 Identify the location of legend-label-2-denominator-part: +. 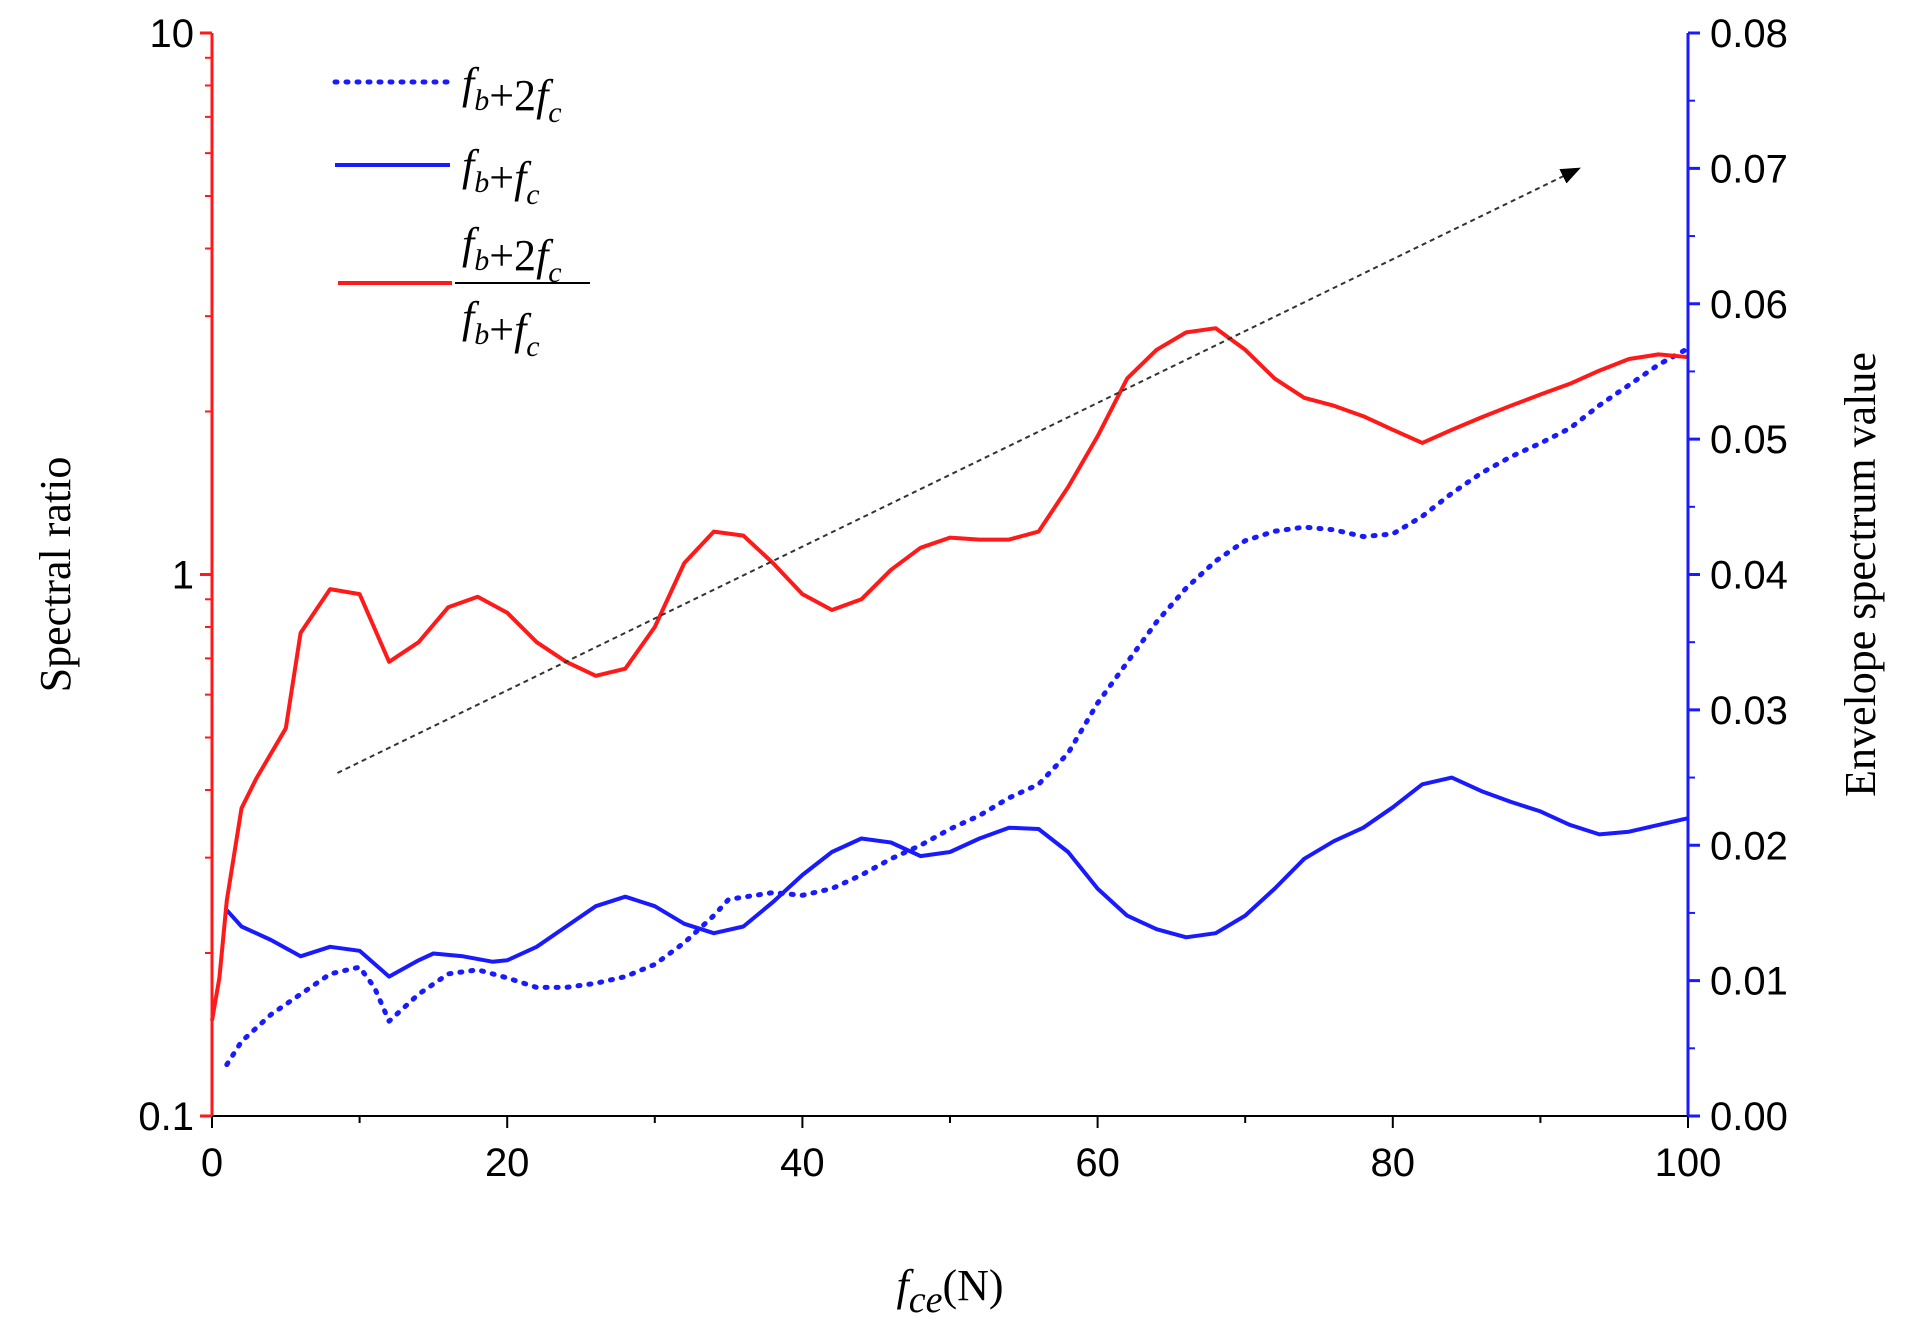
(501, 329).